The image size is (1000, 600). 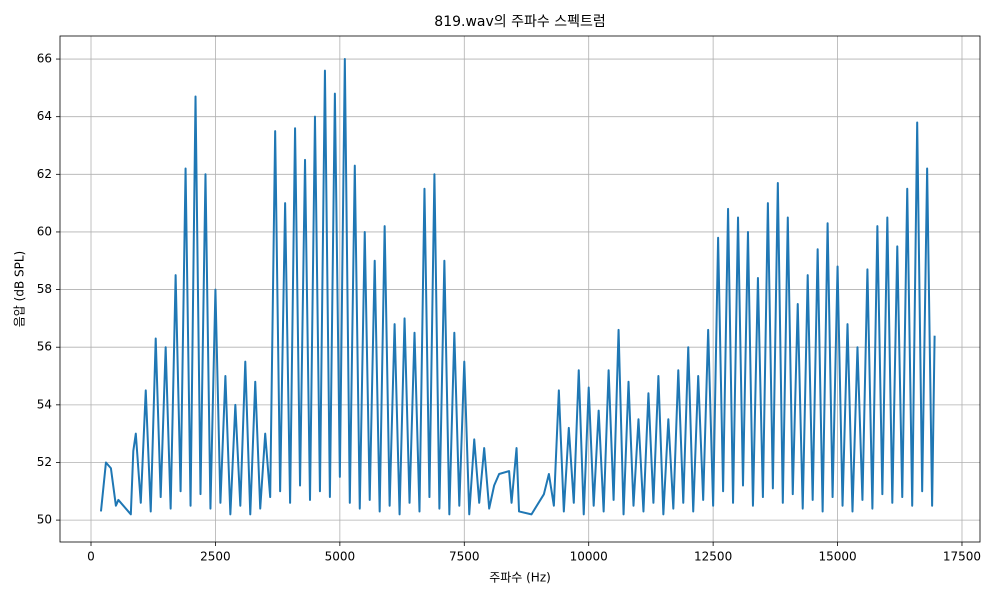 I want to click on x-tick-label: 0, so click(x=91, y=557).